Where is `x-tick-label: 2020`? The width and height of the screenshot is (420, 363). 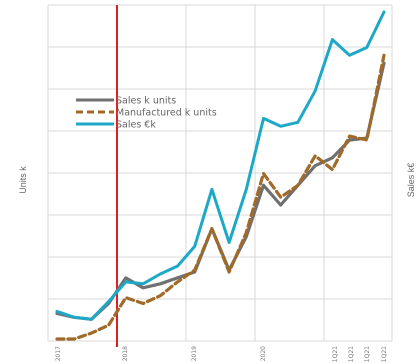 x-tick-label: 2020 is located at coordinates (263, 353).